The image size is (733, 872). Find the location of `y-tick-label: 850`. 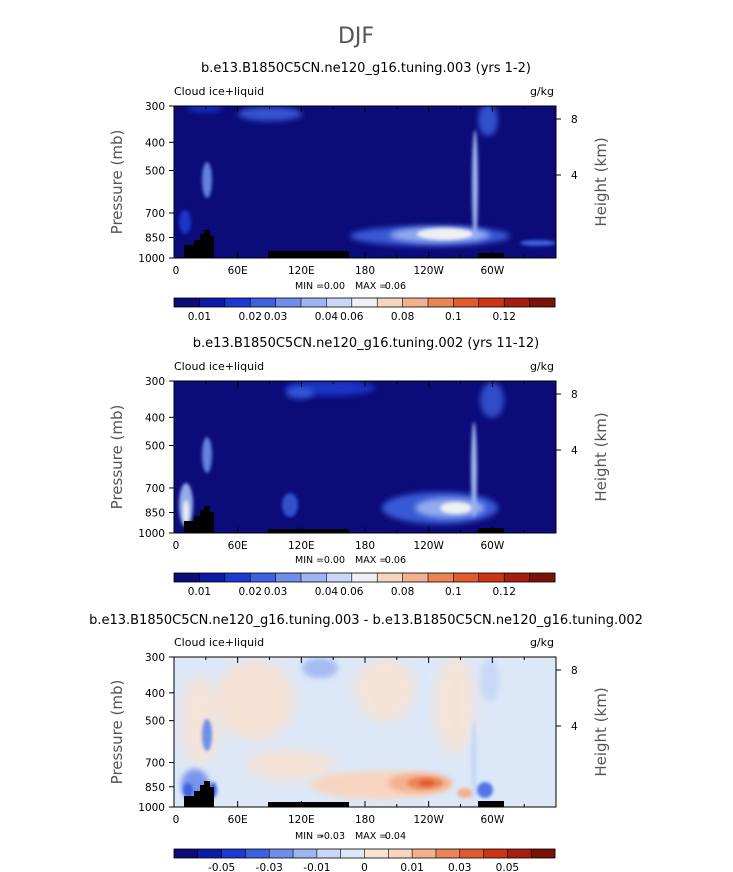

y-tick-label: 850 is located at coordinates (155, 788).